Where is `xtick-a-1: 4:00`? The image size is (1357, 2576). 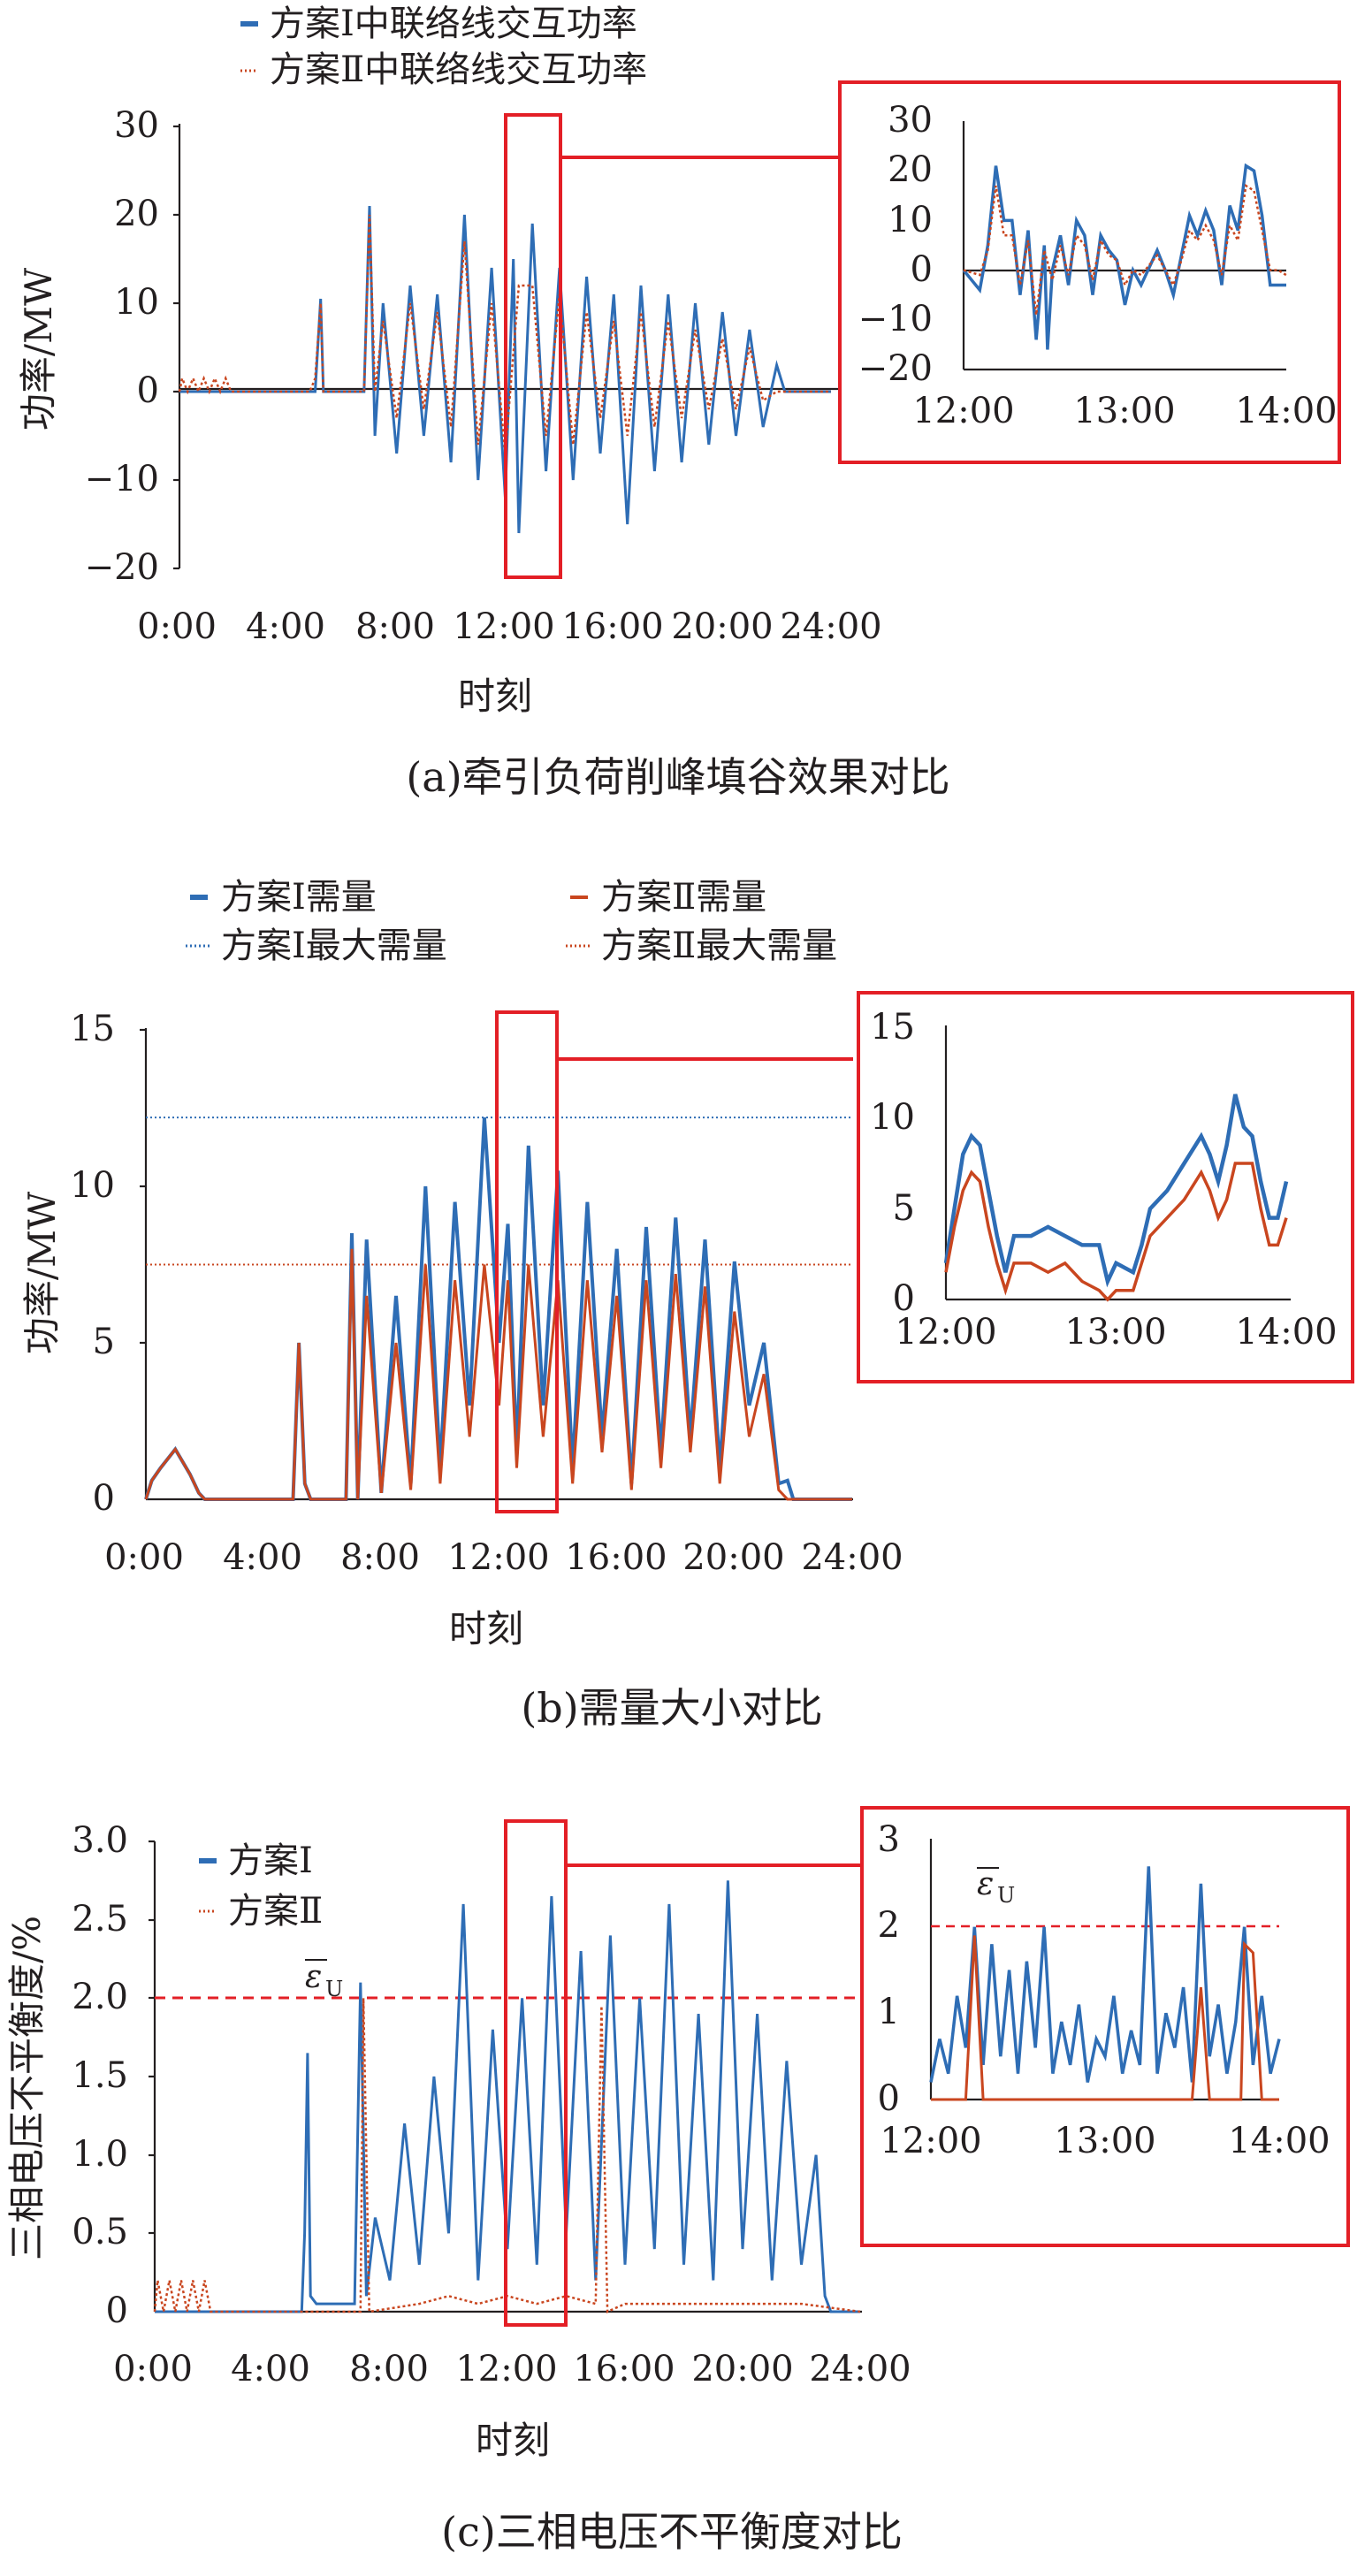
xtick-a-1: 4:00 is located at coordinates (285, 626).